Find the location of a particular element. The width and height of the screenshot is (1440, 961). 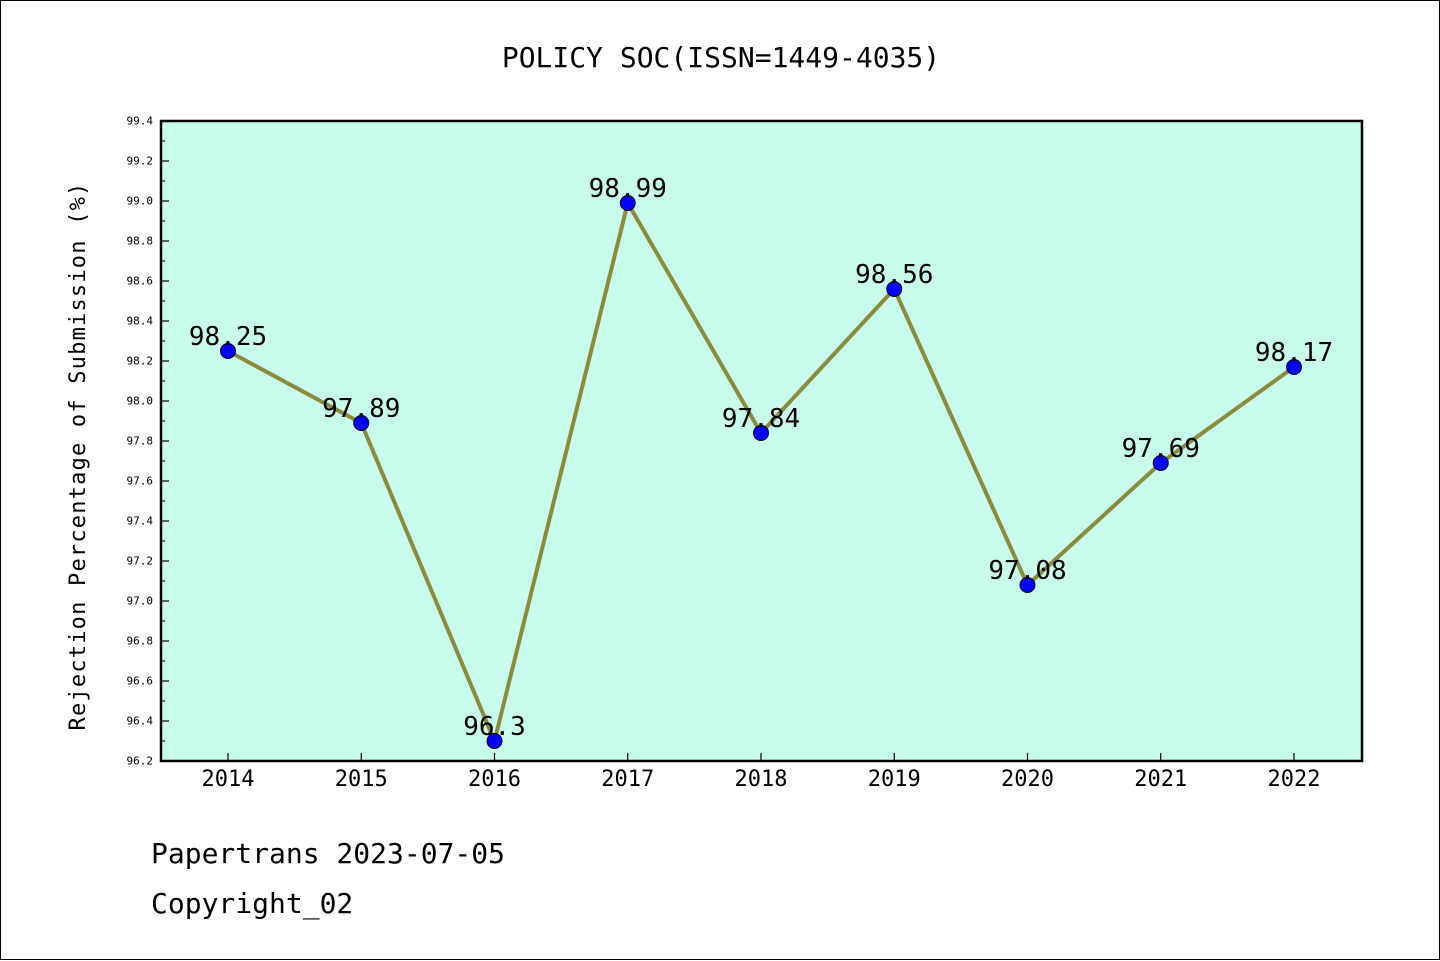

data-label: 97.89 is located at coordinates (361, 409).